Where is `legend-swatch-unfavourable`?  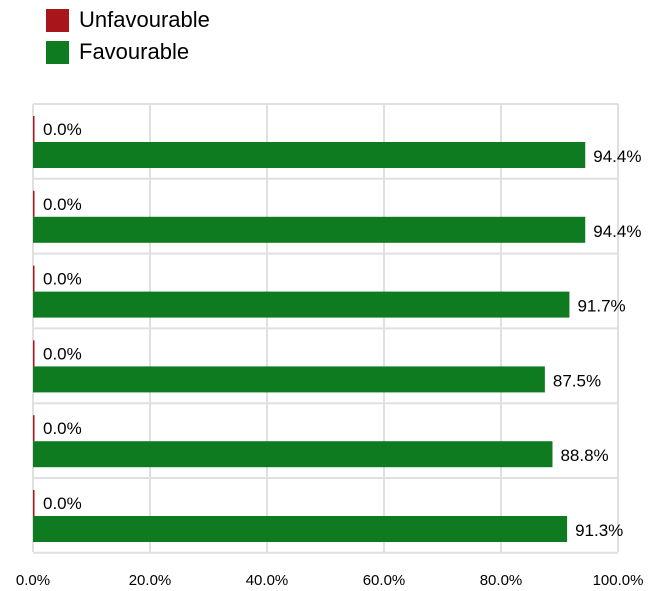
legend-swatch-unfavourable is located at coordinates (57, 20).